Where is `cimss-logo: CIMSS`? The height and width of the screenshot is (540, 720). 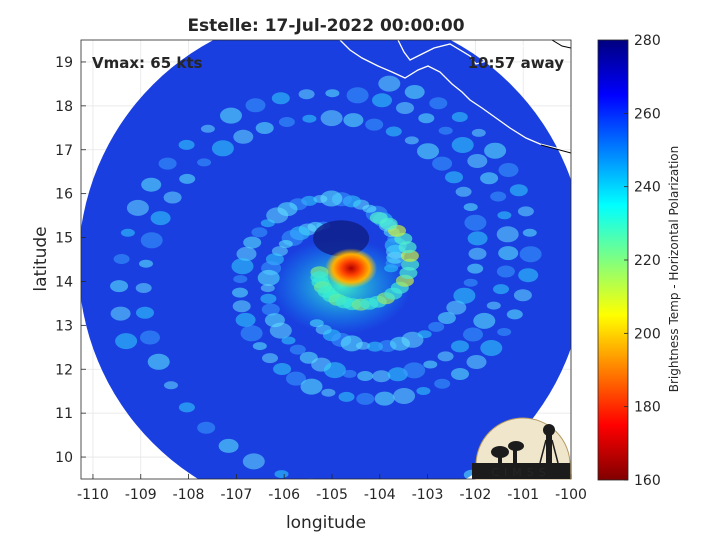
cimss-logo: CIMSS is located at coordinates (521, 448).